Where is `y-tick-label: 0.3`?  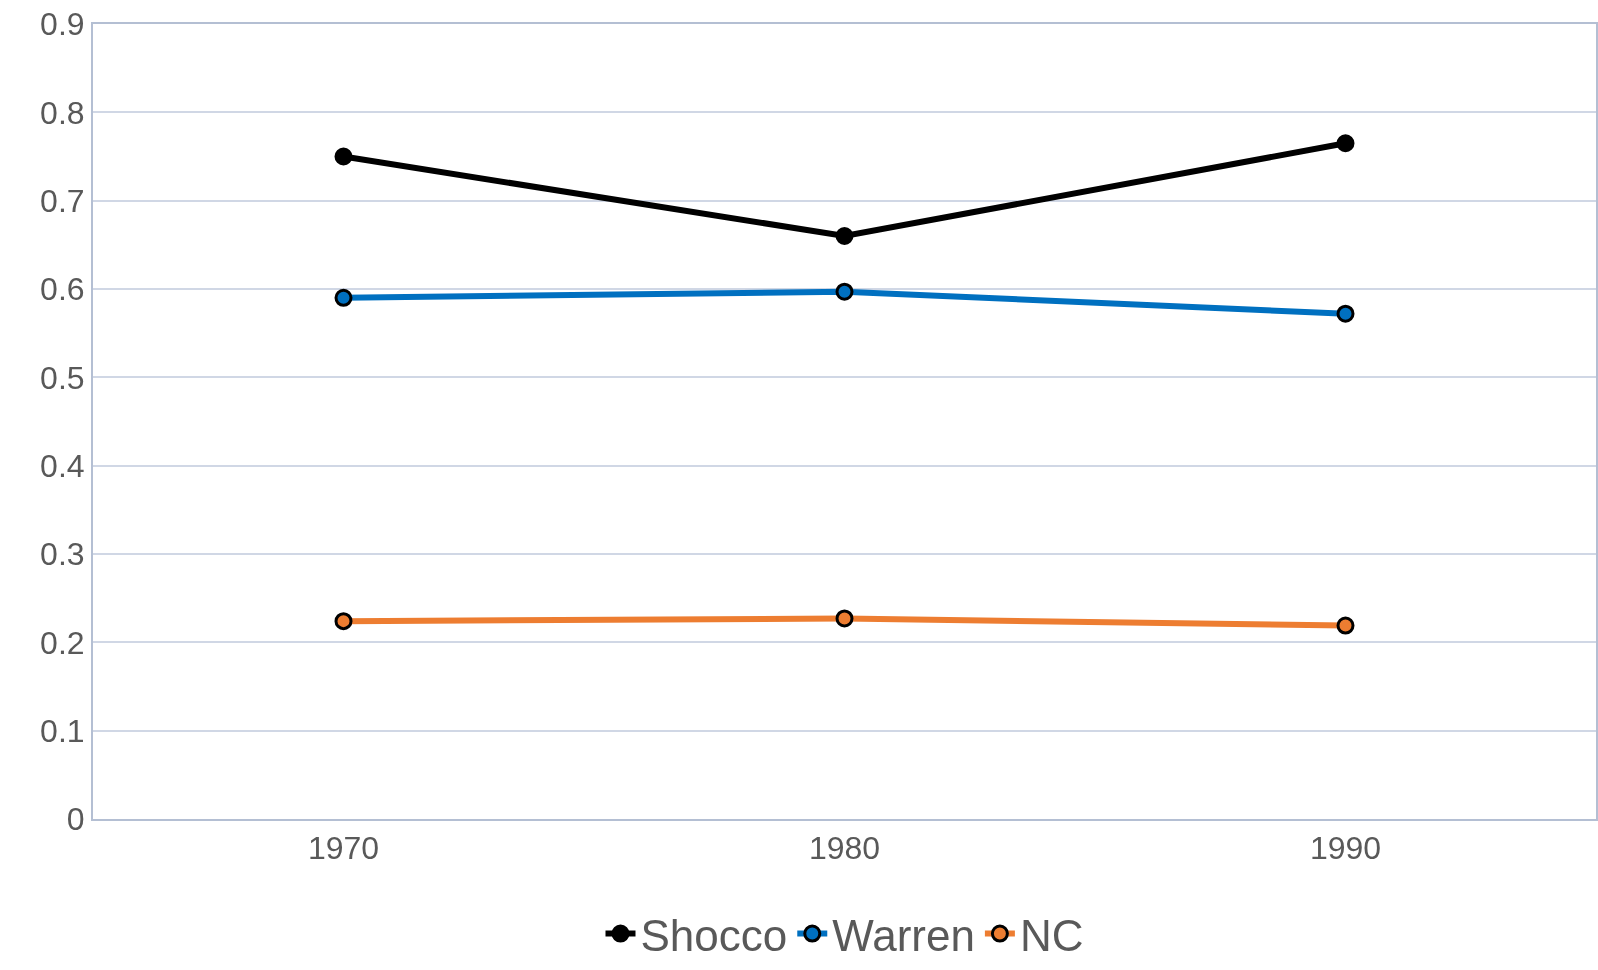
y-tick-label: 0.3 is located at coordinates (62, 554).